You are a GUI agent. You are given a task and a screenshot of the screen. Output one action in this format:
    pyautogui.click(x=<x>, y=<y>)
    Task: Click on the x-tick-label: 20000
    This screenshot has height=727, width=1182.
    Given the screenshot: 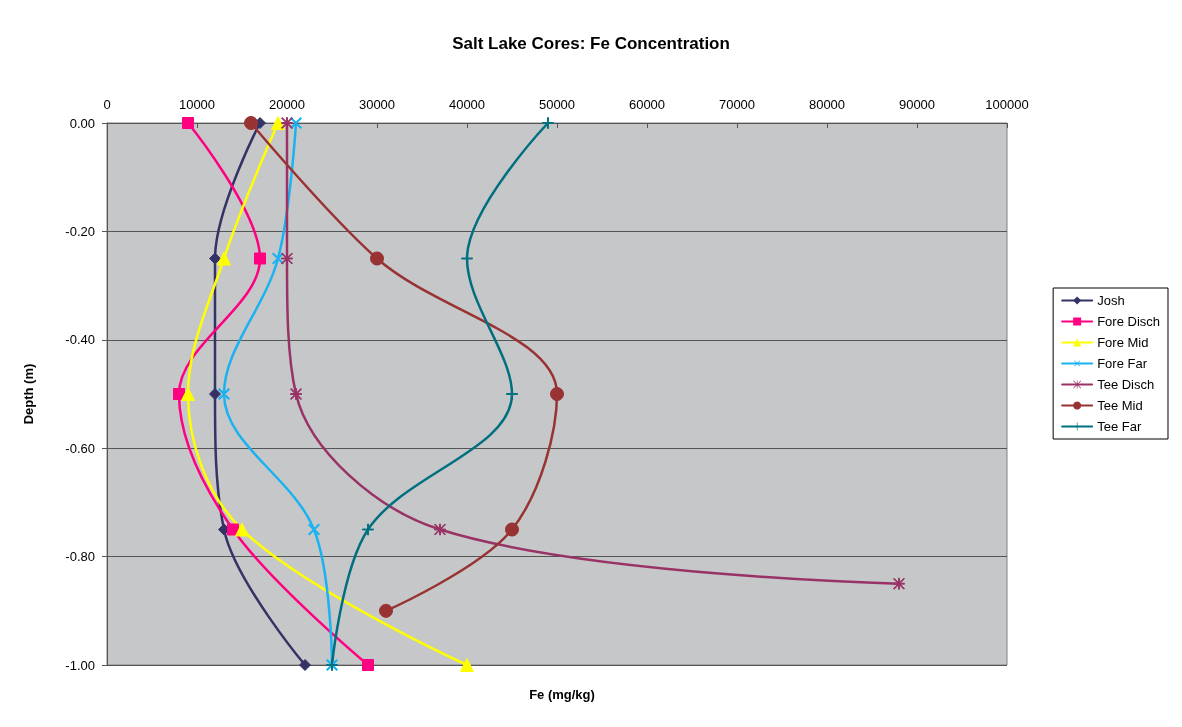 What is the action you would take?
    pyautogui.click(x=287, y=104)
    